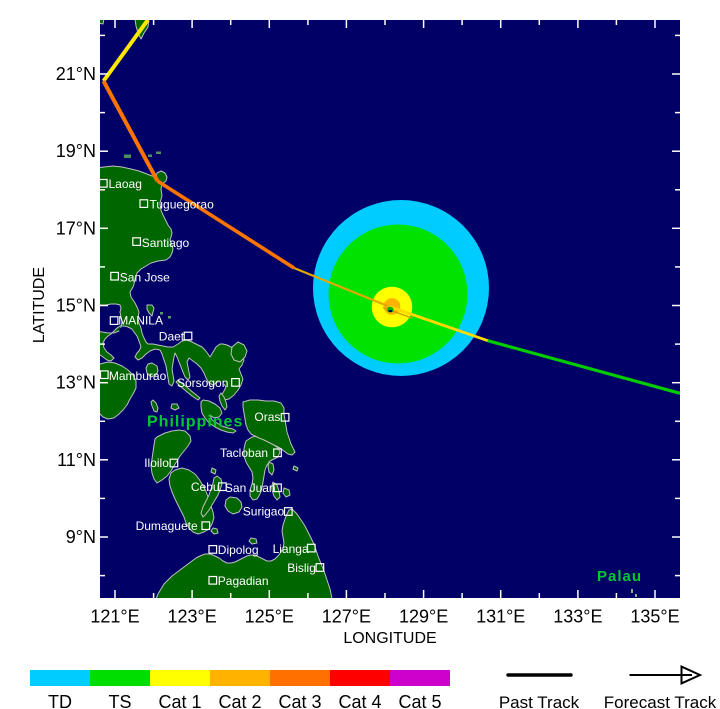  I want to click on svg-text: Daet, so click(172, 337).